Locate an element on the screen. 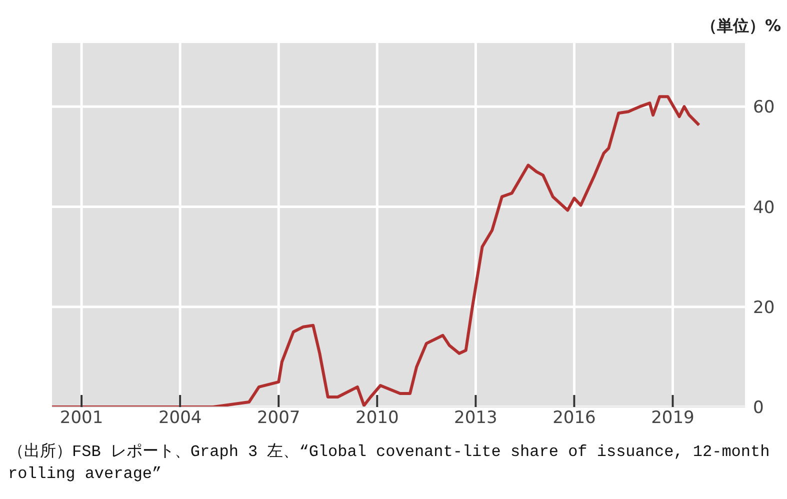  x-tick-label: 2004 is located at coordinates (180, 418).